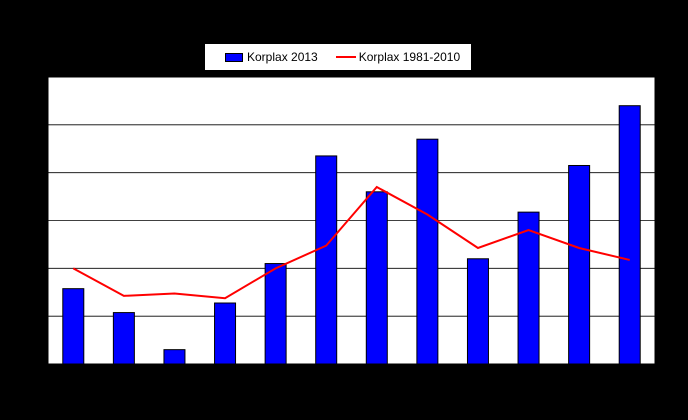 Image resolution: width=688 pixels, height=420 pixels. Describe the element at coordinates (345, 57) in the screenshot. I see `legend-line-swatch` at that location.